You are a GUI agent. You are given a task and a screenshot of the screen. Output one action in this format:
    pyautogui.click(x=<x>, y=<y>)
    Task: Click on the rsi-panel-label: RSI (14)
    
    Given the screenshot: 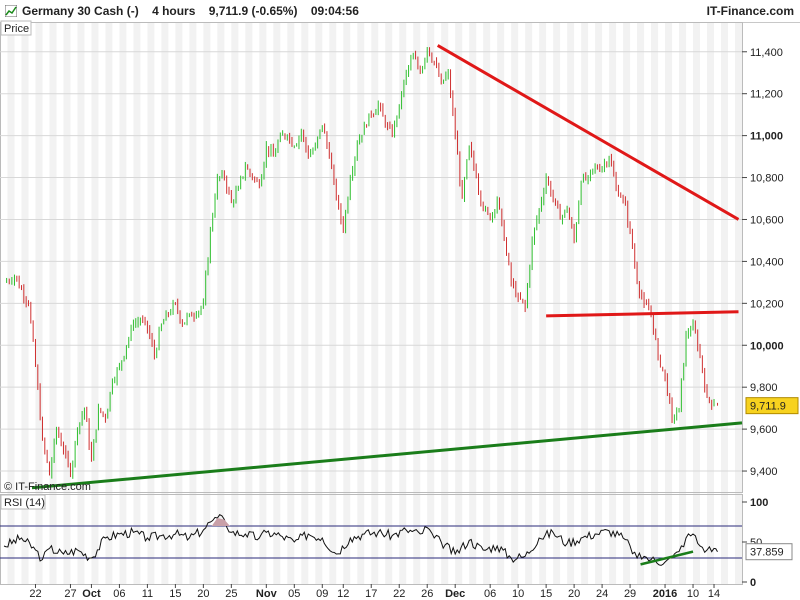 What is the action you would take?
    pyautogui.click(x=24, y=503)
    